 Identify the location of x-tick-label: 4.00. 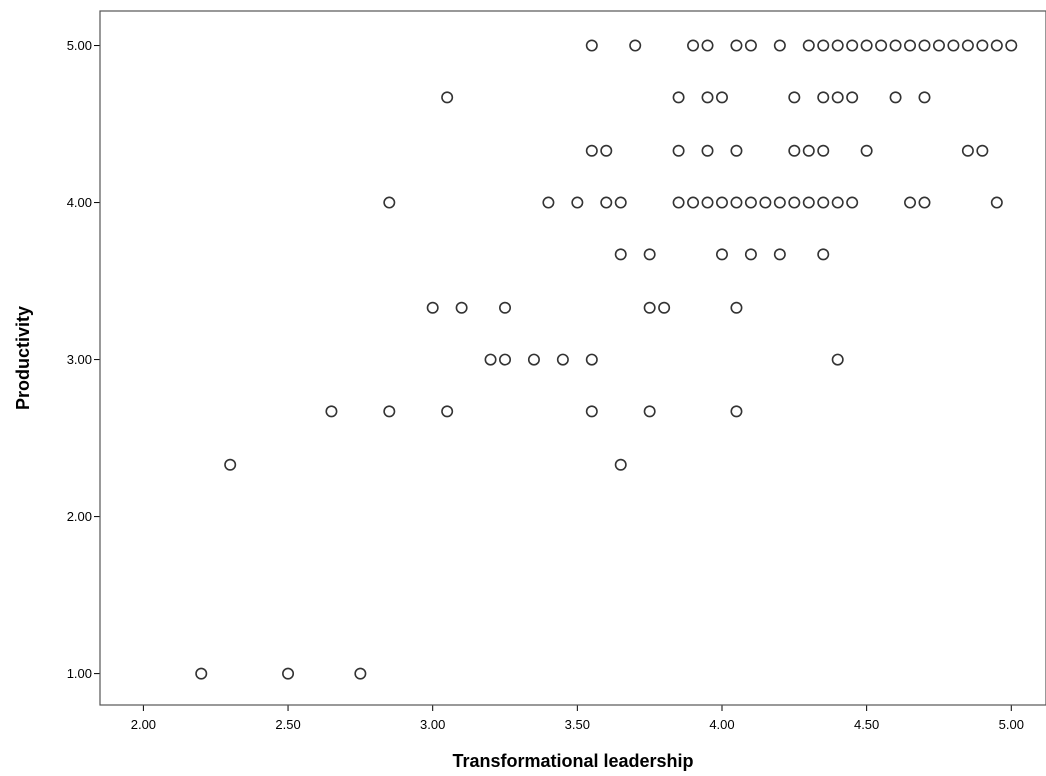
(721, 724).